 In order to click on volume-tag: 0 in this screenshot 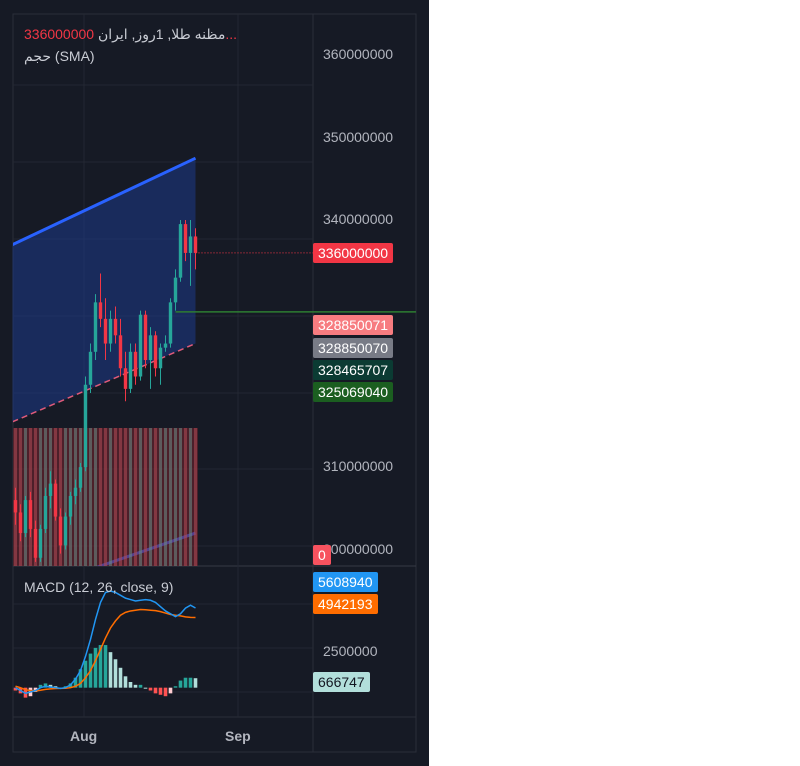, I will do `click(322, 555)`.